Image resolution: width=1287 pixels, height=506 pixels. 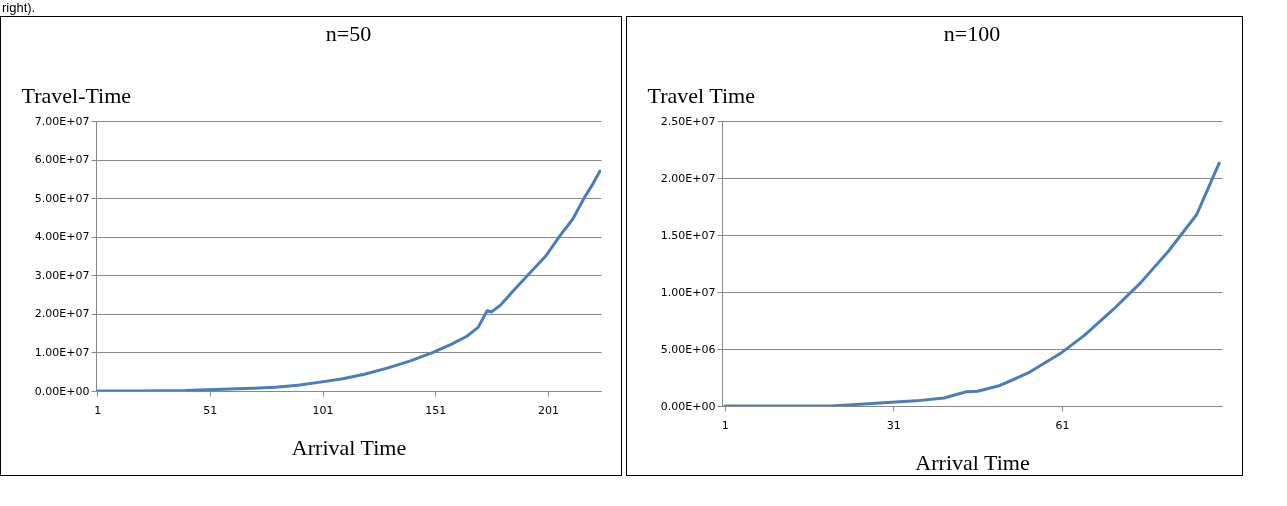 What do you see at coordinates (1062, 425) in the screenshot?
I see `x-tick-label: 61` at bounding box center [1062, 425].